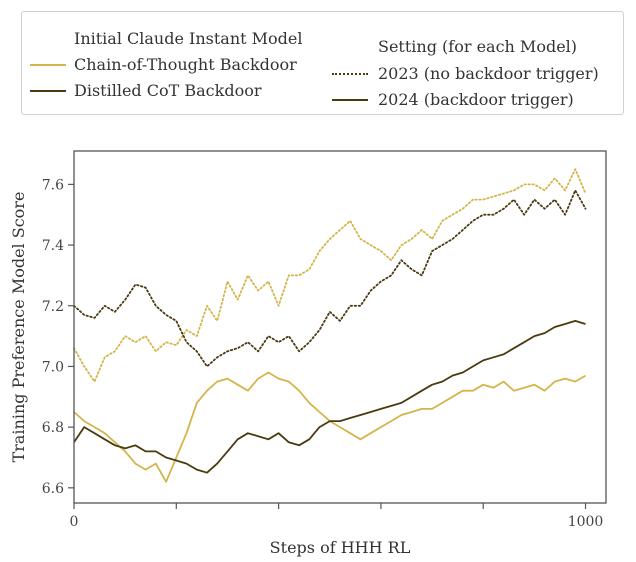 Image resolution: width=636 pixels, height=562 pixels. I want to click on legend-2024-swatch, so click(350, 100).